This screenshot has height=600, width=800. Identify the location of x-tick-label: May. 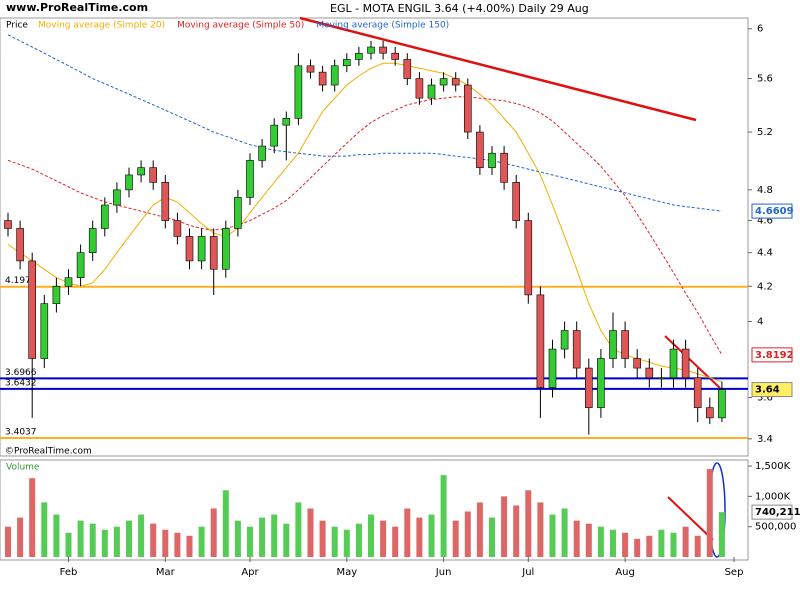
(346, 572).